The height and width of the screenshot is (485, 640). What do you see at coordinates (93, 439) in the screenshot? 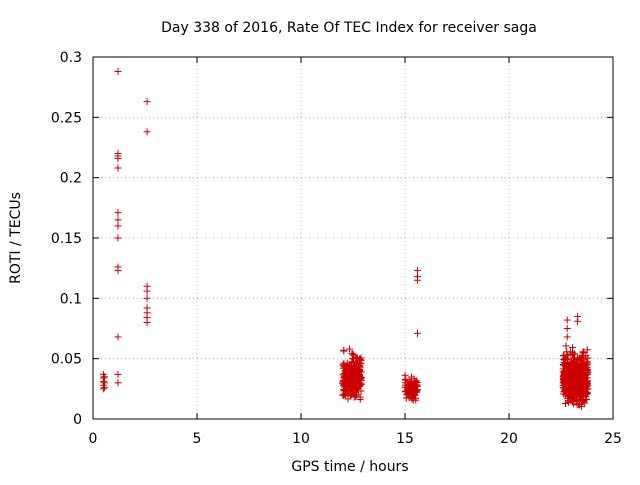
I see `x-tick-label: 0` at bounding box center [93, 439].